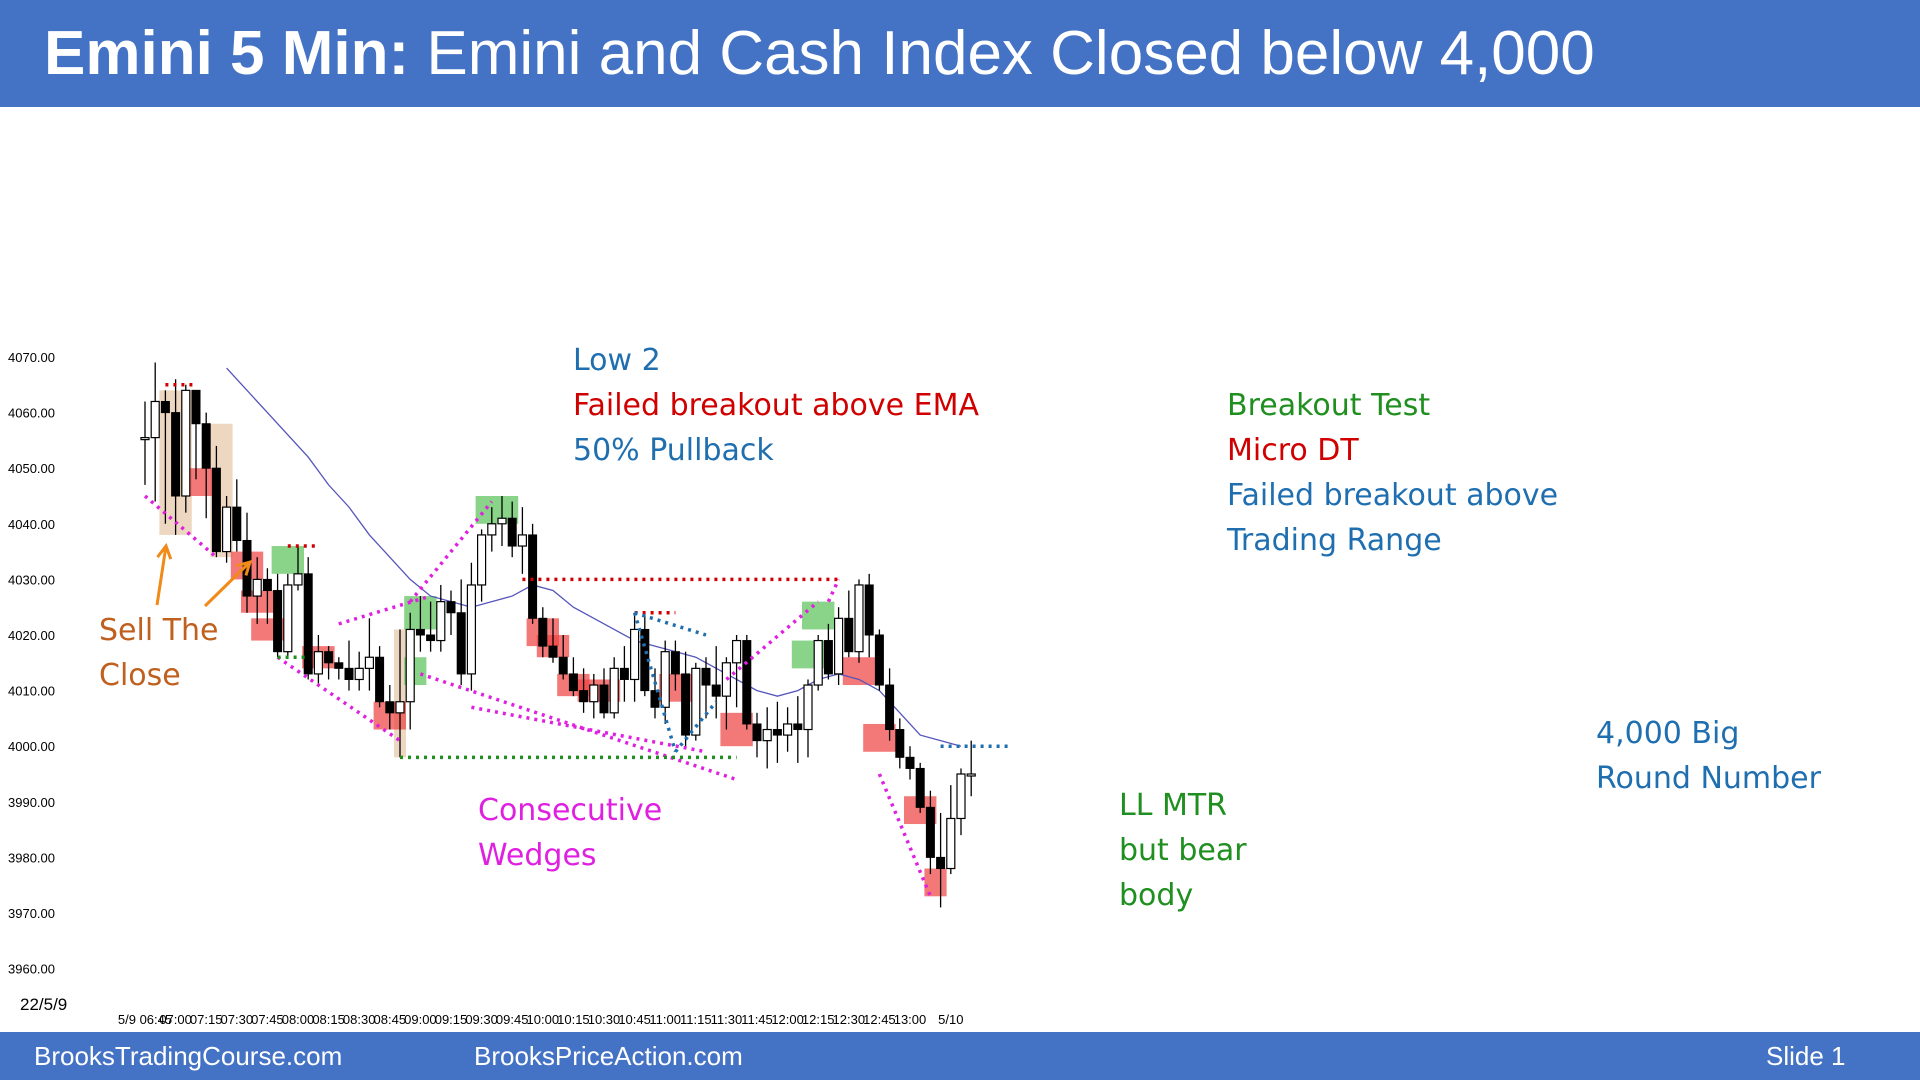 The image size is (1920, 1080). I want to click on blue-dotted-line, so click(696, 726).